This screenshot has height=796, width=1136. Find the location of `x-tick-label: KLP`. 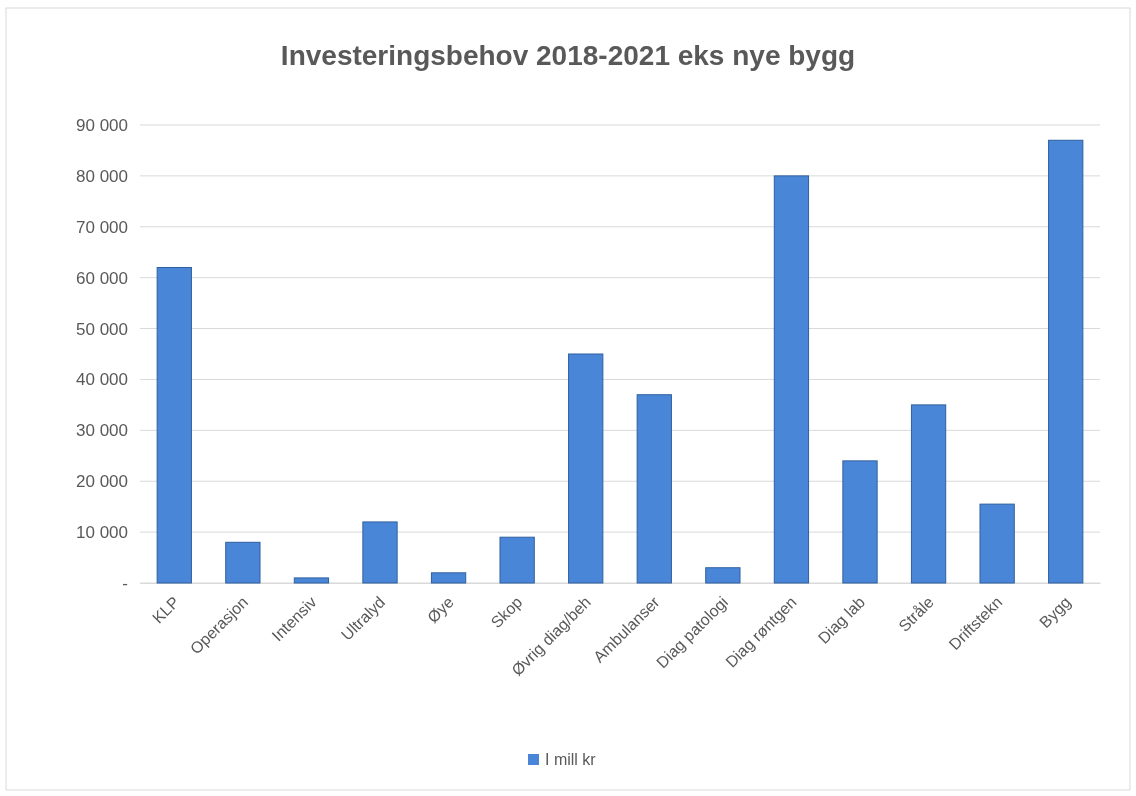

x-tick-label: KLP is located at coordinates (166, 610).